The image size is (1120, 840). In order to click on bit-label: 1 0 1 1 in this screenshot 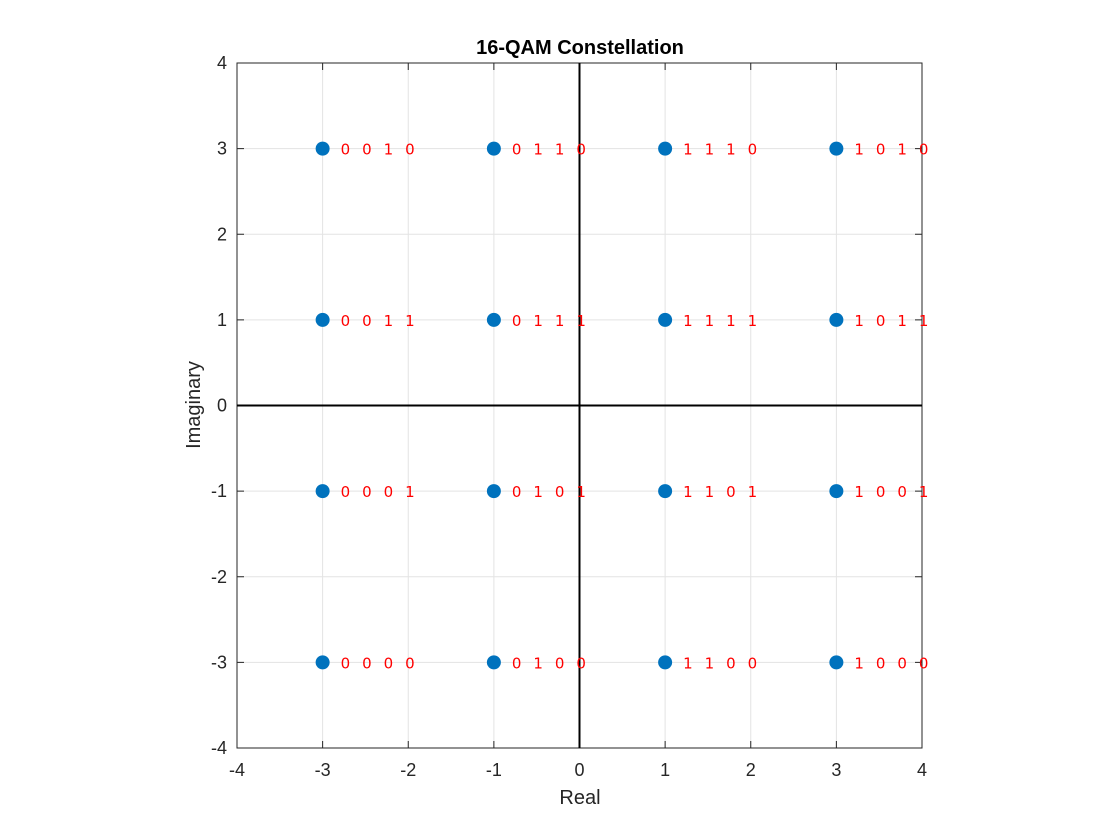, I will do `click(893, 321)`.